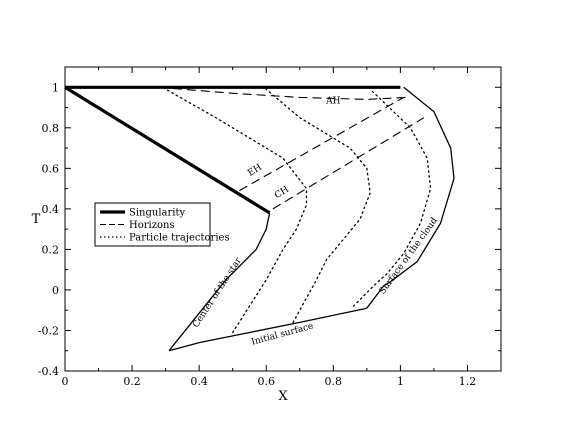 The height and width of the screenshot is (436, 564). I want to click on annotation-label: EH, so click(255, 171).